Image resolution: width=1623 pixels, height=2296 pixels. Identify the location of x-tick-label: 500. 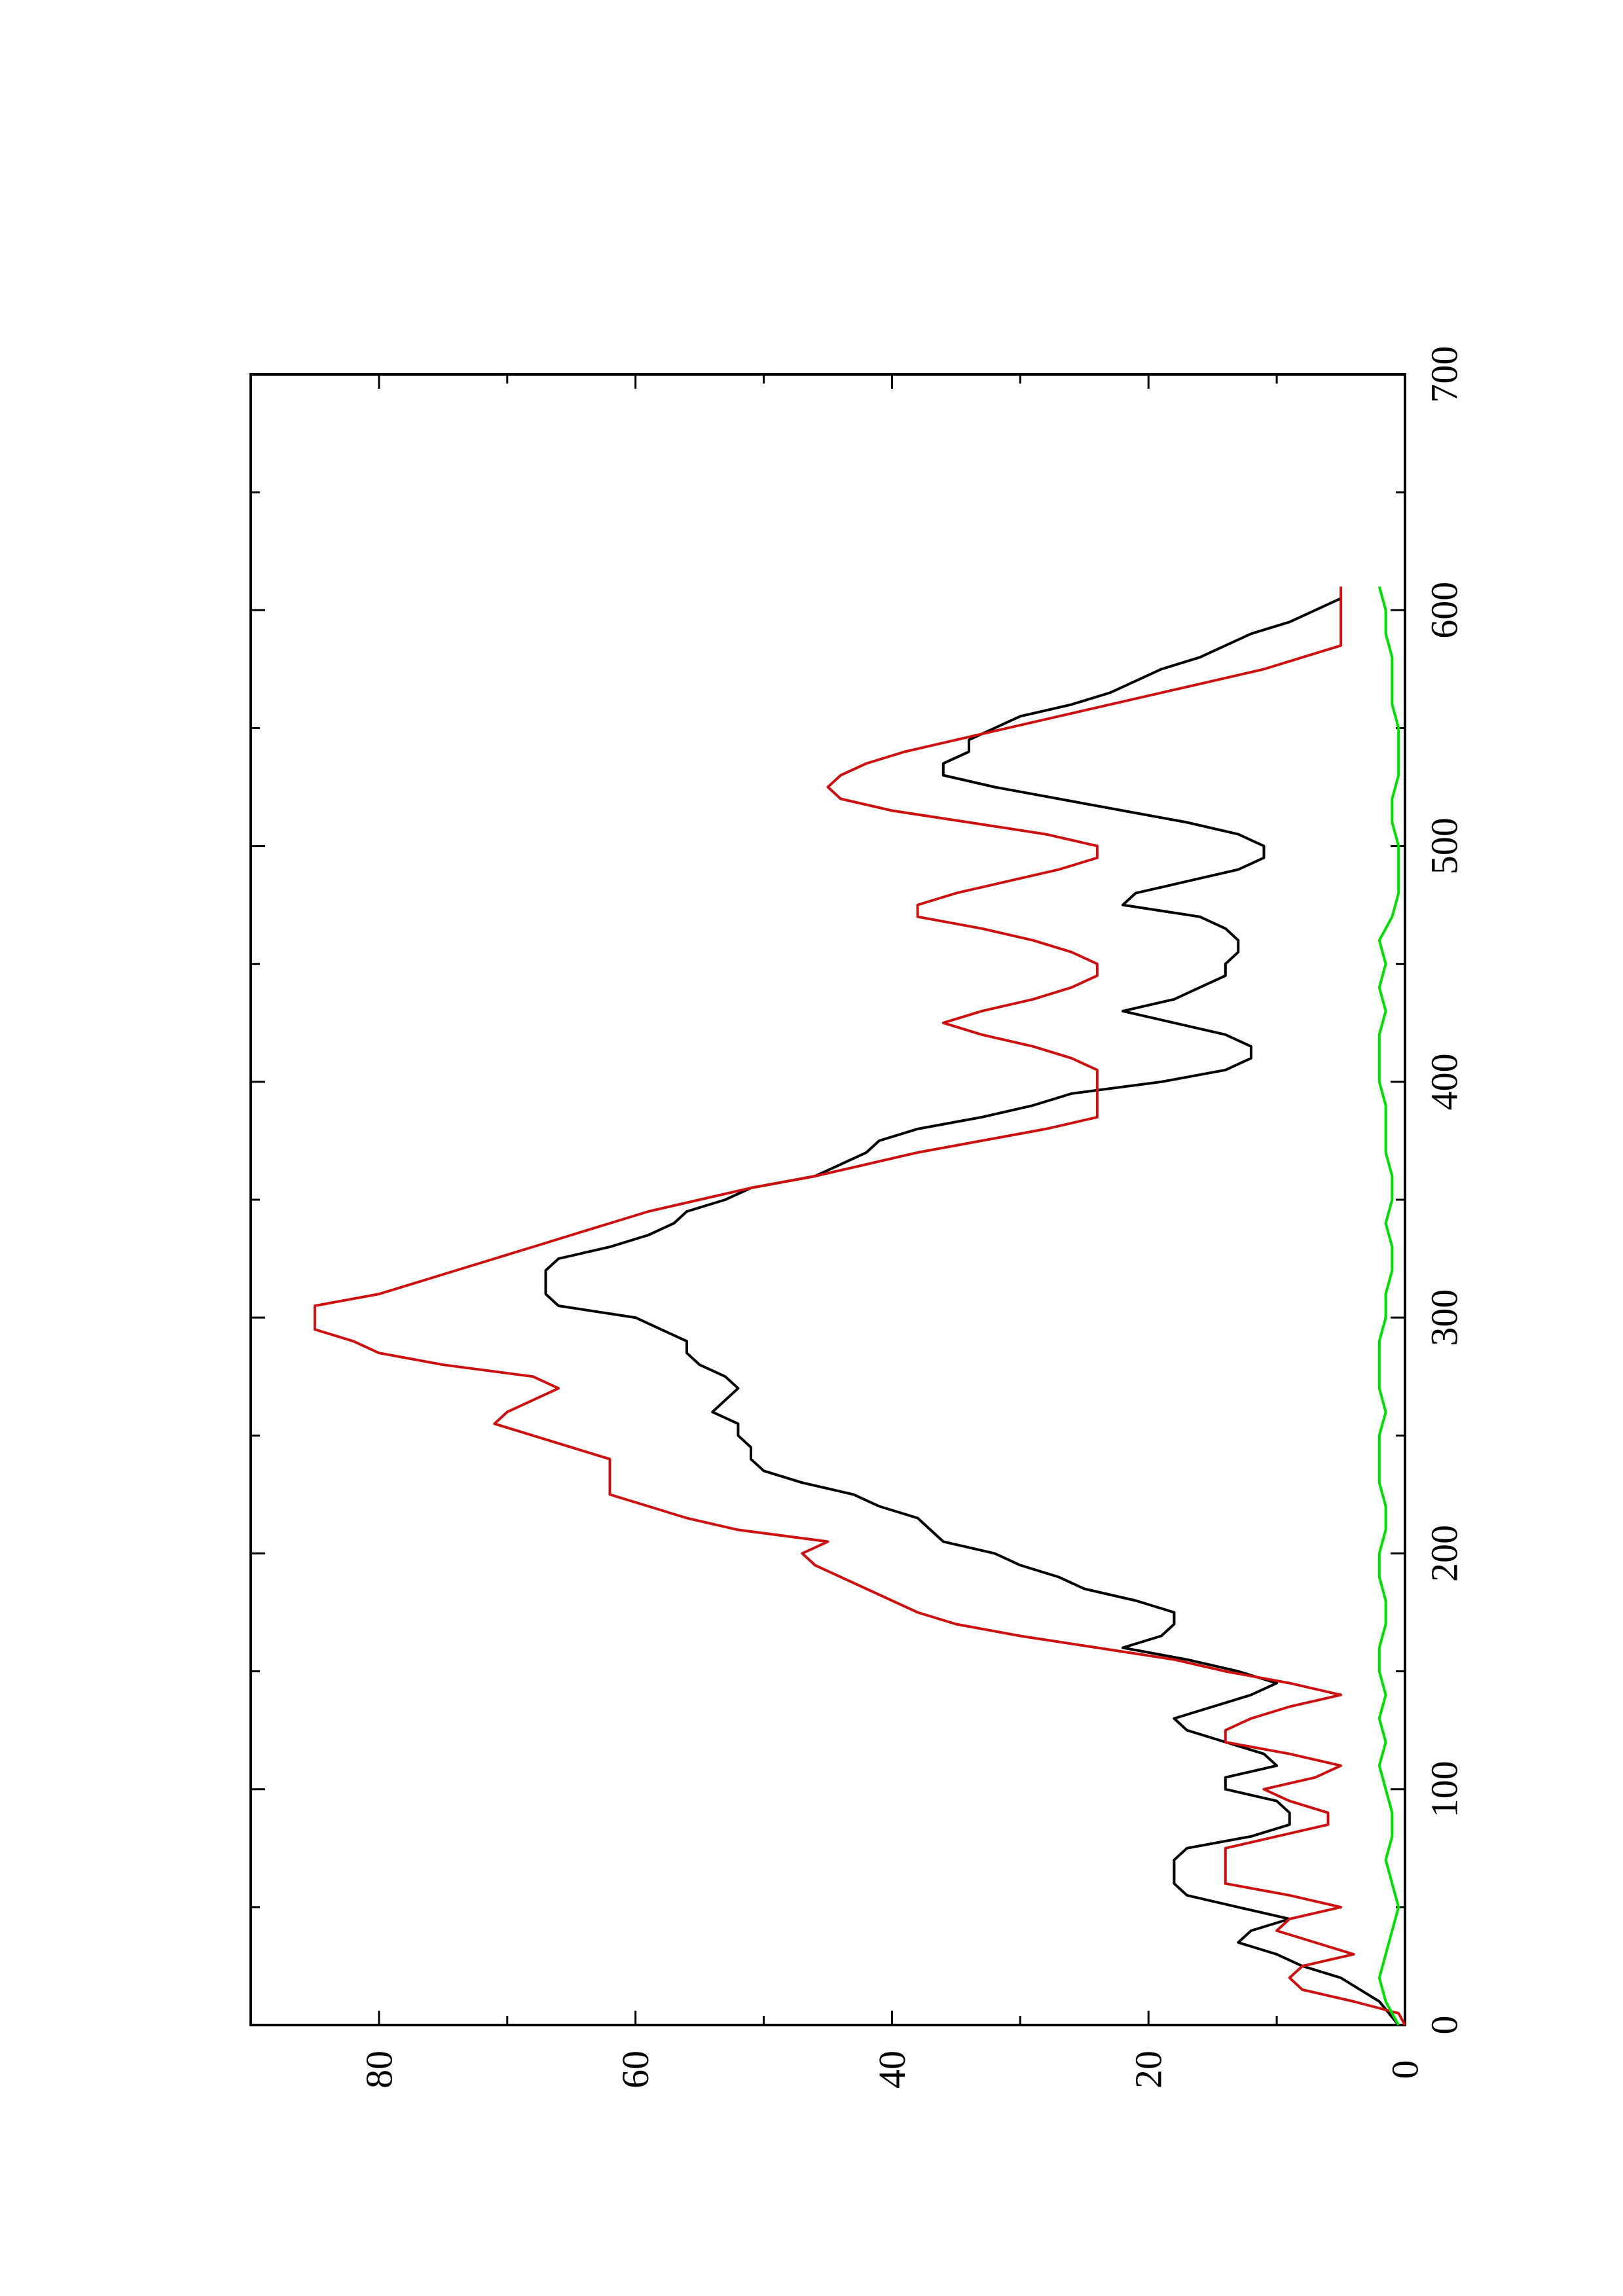
(1444, 845).